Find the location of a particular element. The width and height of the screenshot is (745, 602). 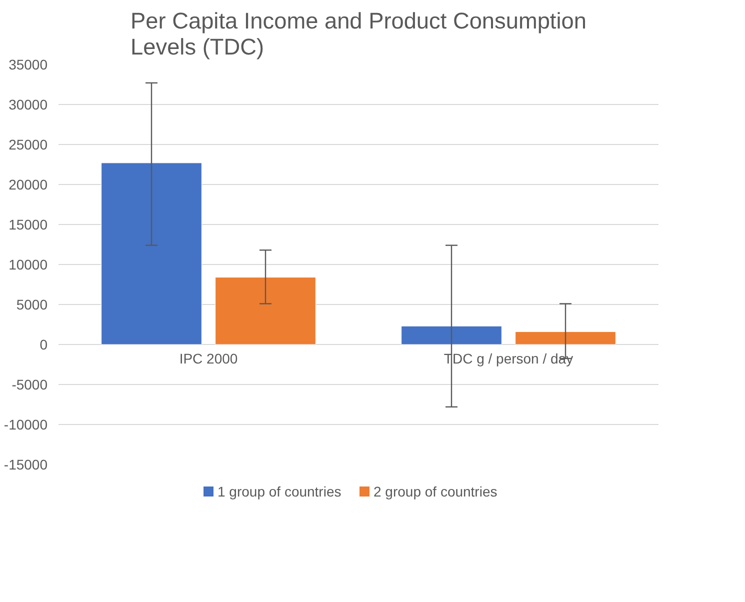

legend-label: 2 group of countries is located at coordinates (436, 492).